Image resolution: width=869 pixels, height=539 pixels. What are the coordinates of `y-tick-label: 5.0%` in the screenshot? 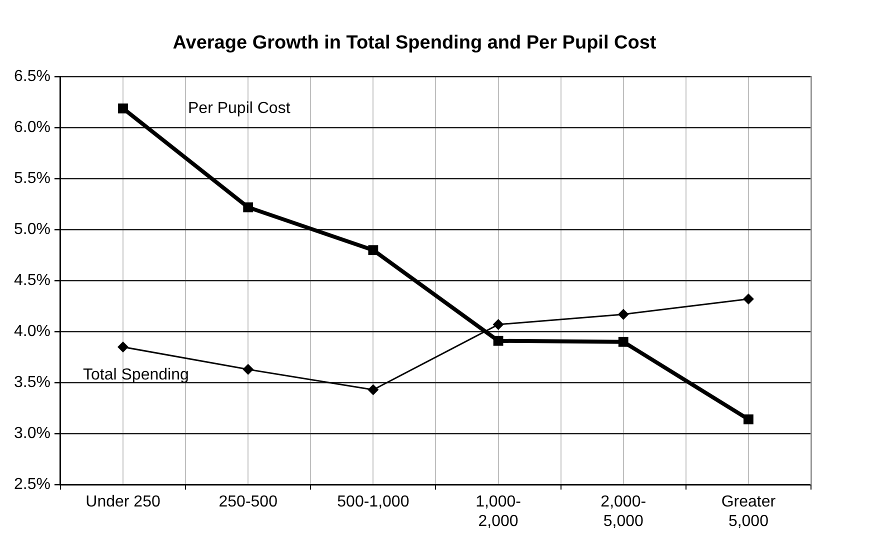 It's located at (32, 229).